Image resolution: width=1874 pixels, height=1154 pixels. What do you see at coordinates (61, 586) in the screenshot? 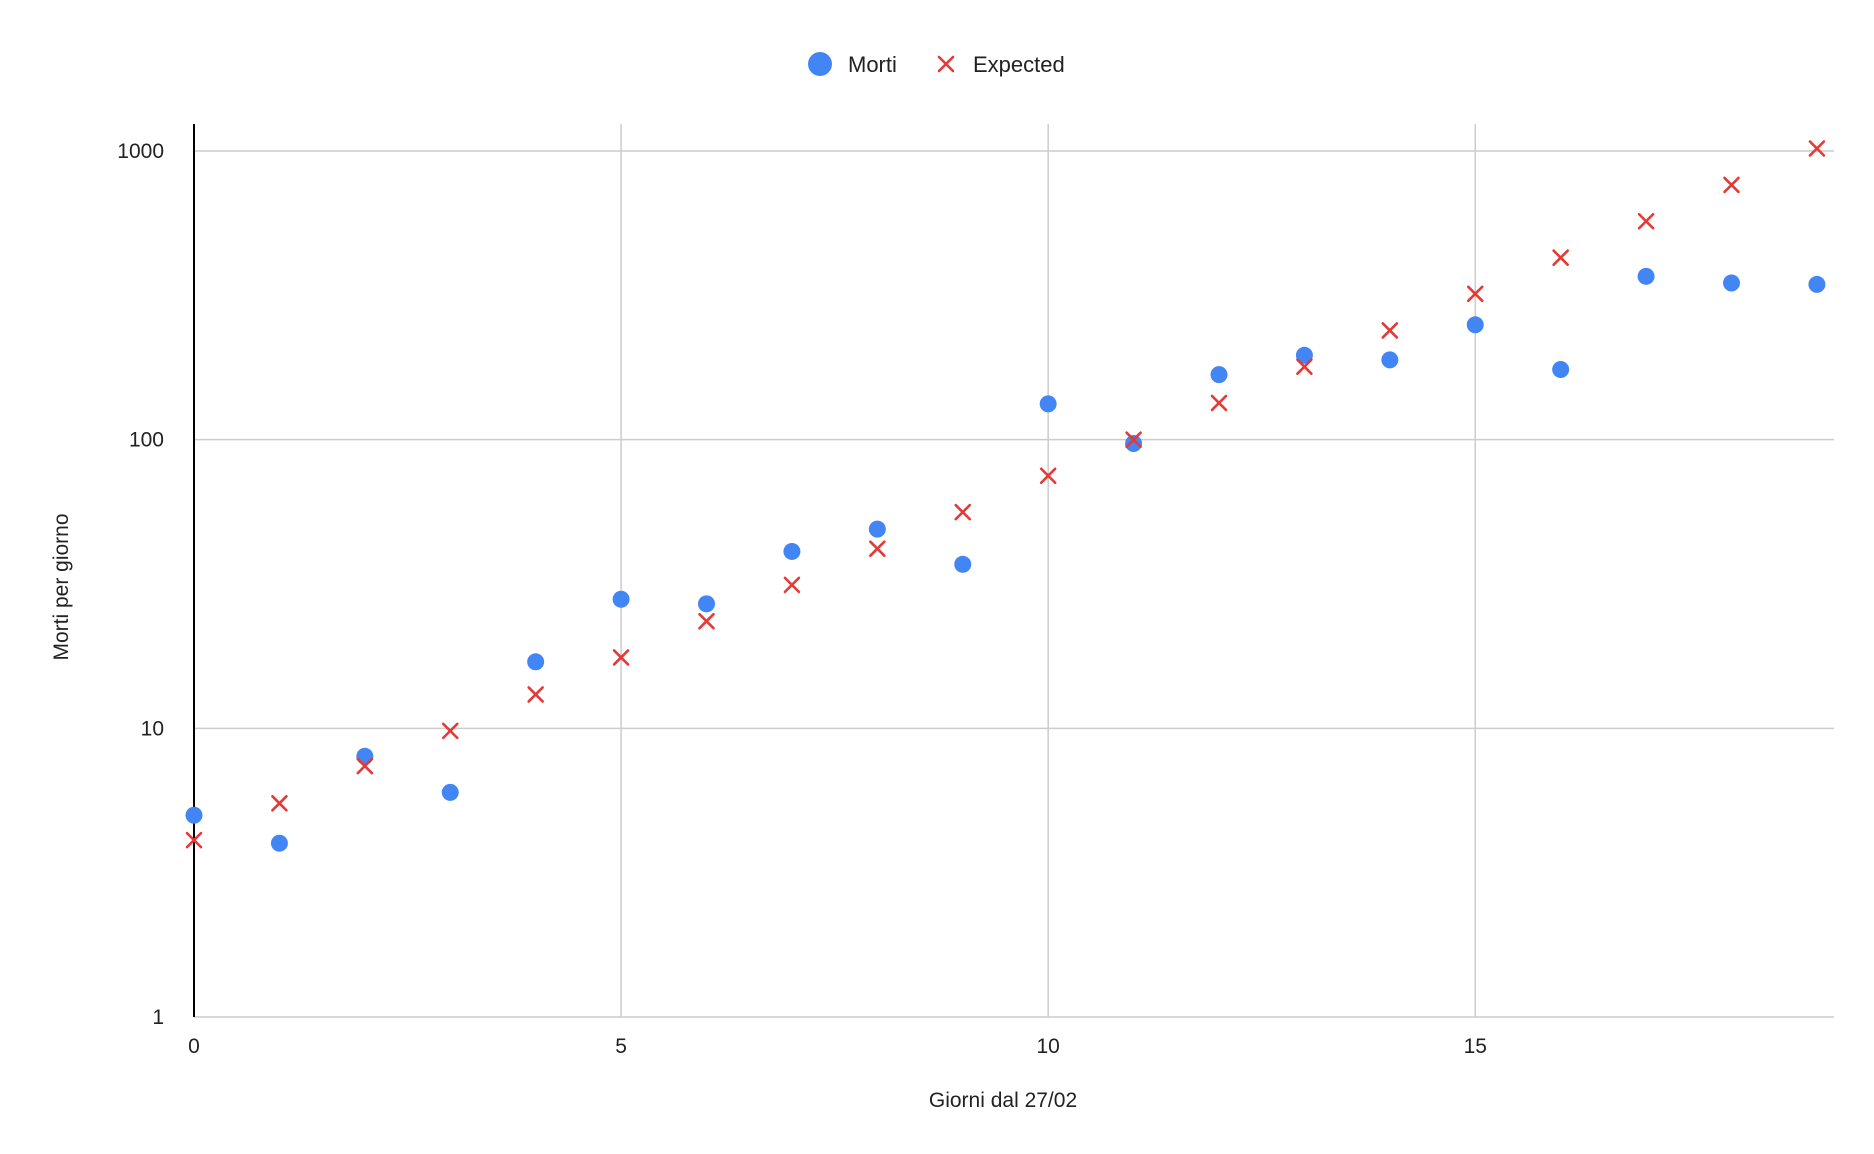
I see `y-axis-title: Morti per giorno` at bounding box center [61, 586].